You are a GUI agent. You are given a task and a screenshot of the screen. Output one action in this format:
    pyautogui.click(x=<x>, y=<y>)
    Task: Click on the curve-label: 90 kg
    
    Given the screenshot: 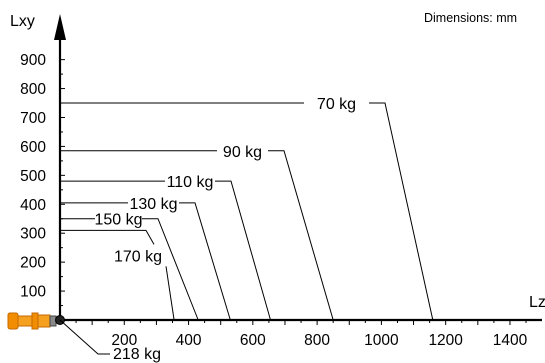 What is the action you would take?
    pyautogui.click(x=242, y=152)
    